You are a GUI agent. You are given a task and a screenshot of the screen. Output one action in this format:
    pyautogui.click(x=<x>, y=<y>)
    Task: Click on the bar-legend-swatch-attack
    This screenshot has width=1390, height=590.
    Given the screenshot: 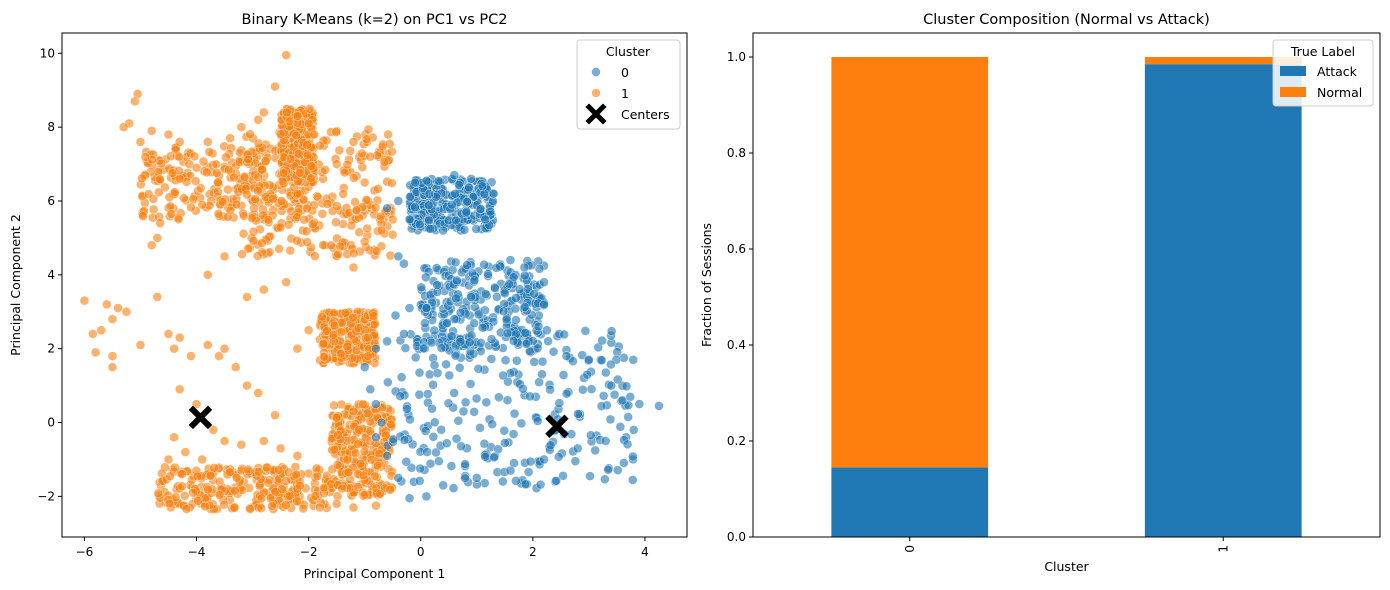 What is the action you would take?
    pyautogui.click(x=1293, y=71)
    